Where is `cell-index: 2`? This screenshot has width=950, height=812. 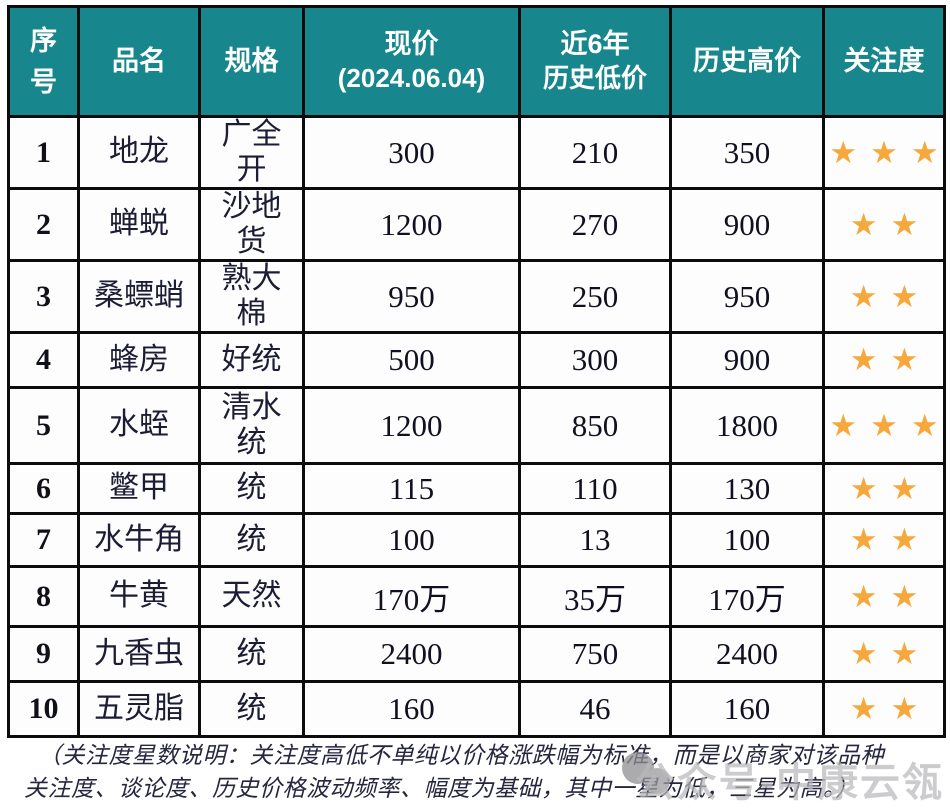
cell-index: 2 is located at coordinates (43, 224).